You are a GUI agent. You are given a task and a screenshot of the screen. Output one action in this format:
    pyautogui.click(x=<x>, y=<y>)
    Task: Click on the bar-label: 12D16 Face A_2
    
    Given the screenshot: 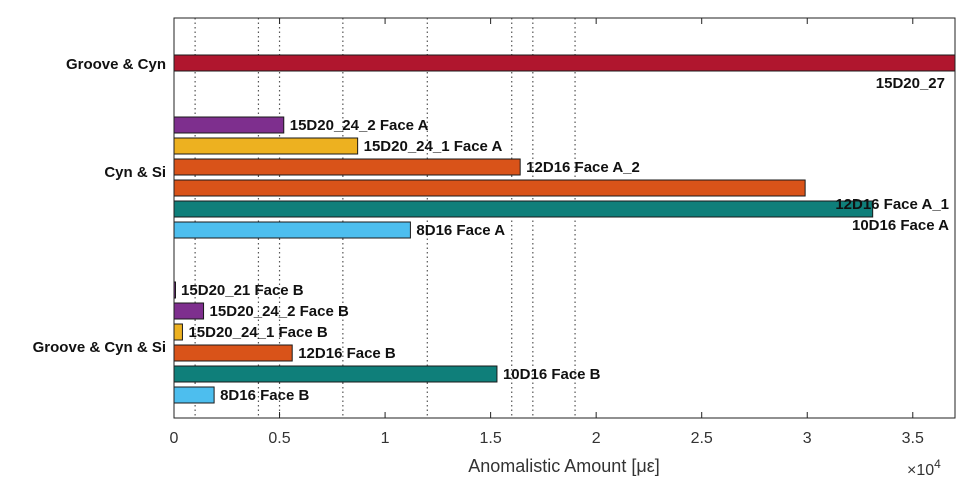 What is the action you would take?
    pyautogui.click(x=583, y=167)
    